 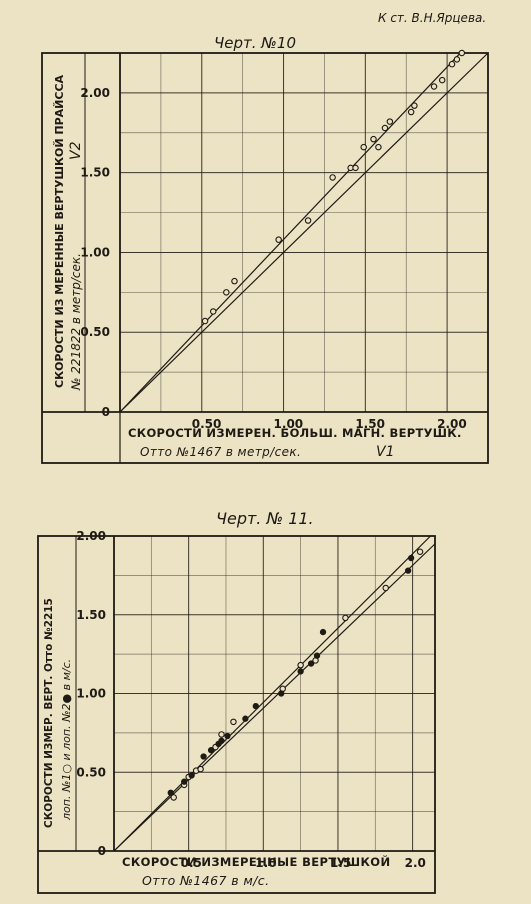 I want to click on chart-10-ytick-label: 0, so click(x=106, y=412).